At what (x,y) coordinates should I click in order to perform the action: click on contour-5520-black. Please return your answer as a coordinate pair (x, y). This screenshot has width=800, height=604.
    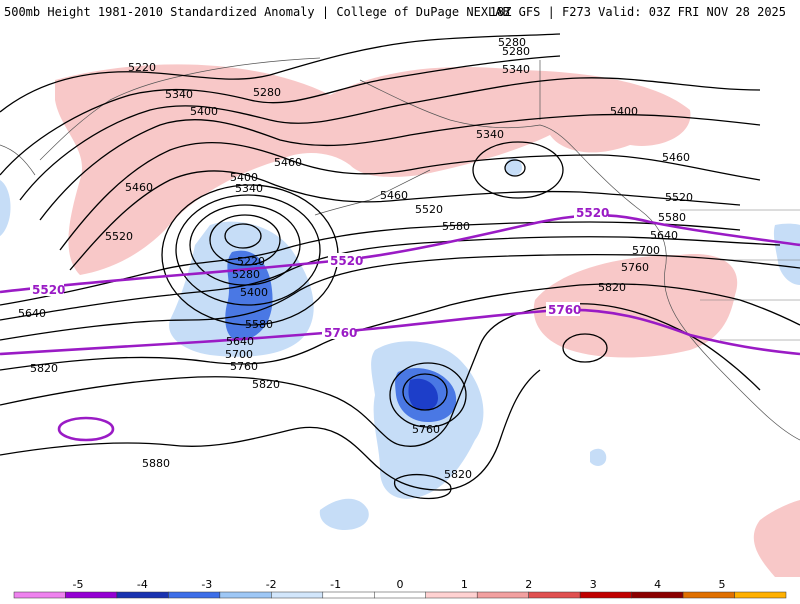
    Looking at the image, I should click on (405, 220).